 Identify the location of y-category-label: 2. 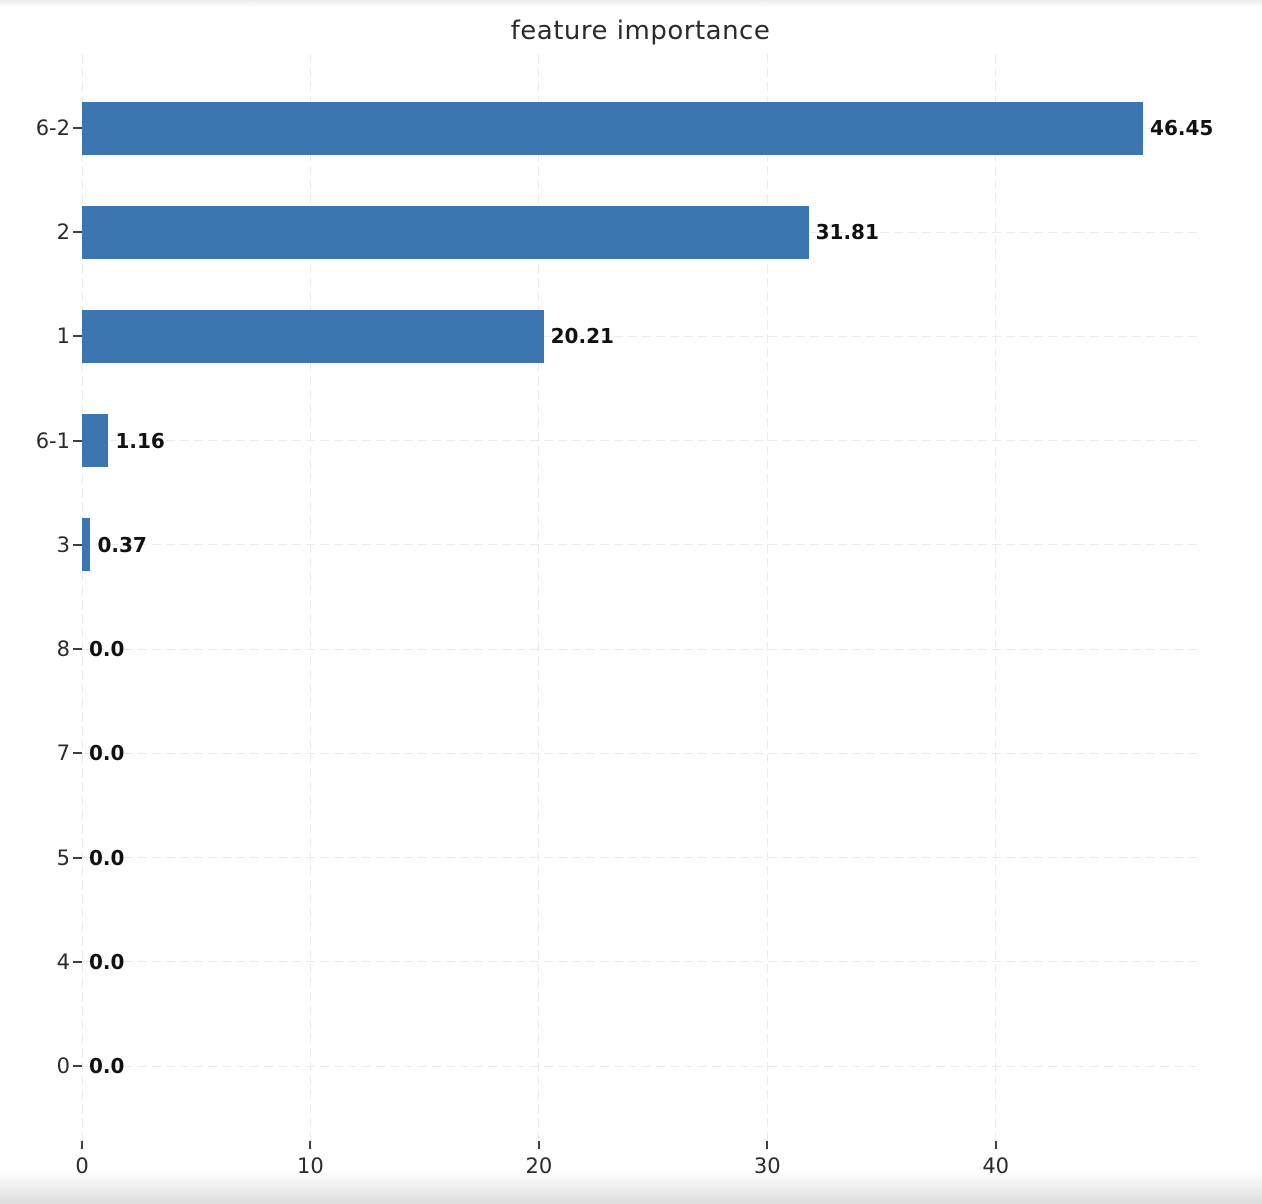
(63, 232).